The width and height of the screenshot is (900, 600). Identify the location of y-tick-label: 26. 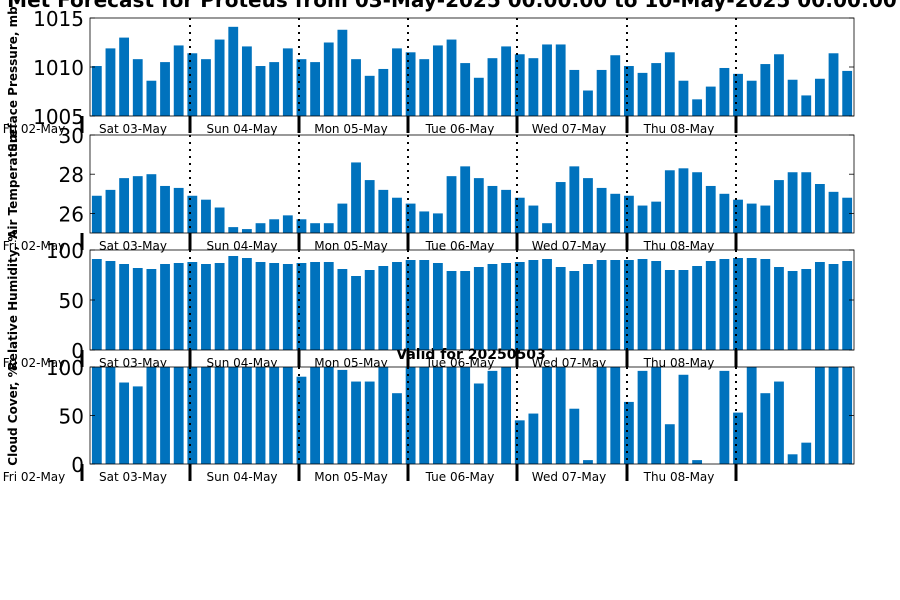
(71, 214).